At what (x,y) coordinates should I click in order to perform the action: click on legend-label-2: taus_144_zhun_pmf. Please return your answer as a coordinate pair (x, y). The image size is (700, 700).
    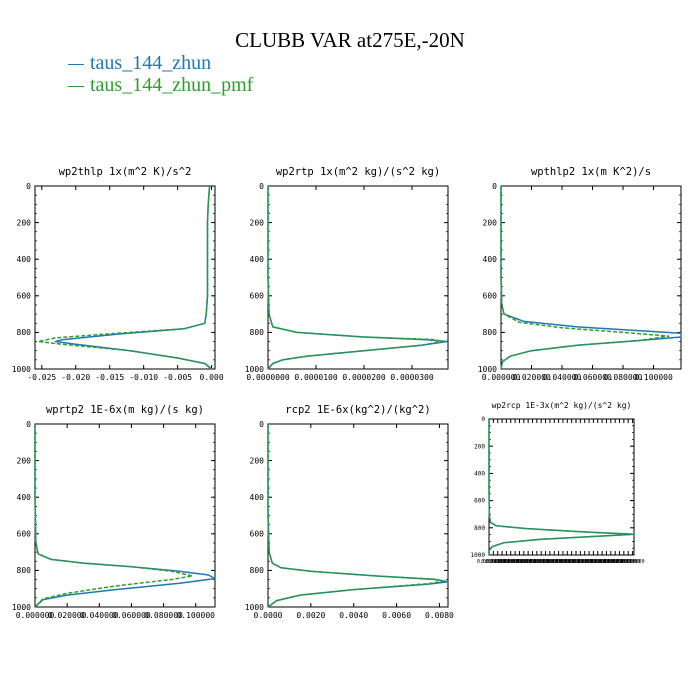
    Looking at the image, I should click on (172, 85).